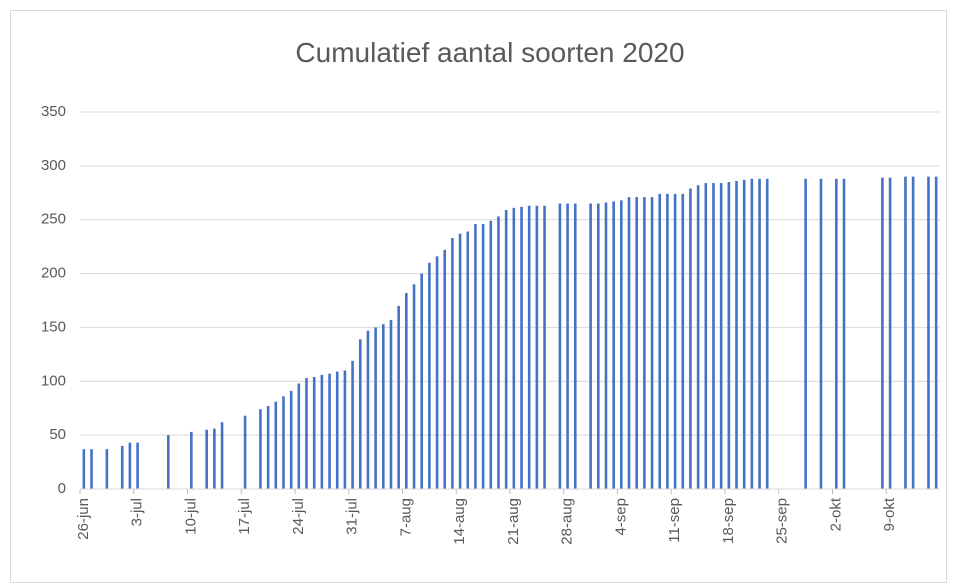 The height and width of the screenshot is (588, 957). Describe the element at coordinates (137, 512) in the screenshot. I see `x-tick-label: 3-jul` at that location.